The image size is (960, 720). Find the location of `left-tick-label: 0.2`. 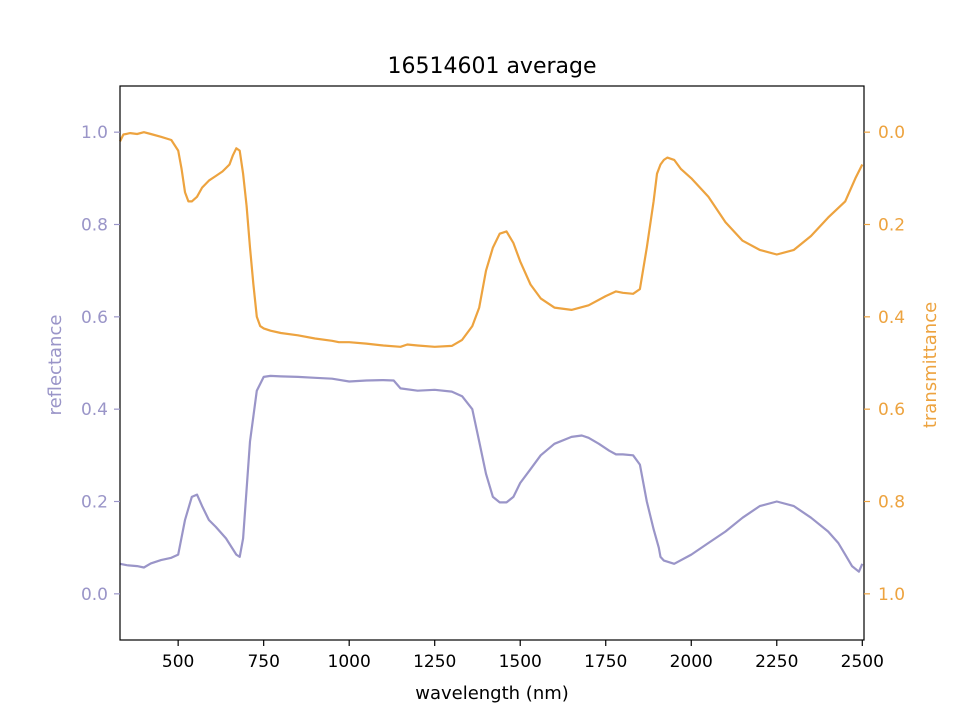

left-tick-label: 0.2 is located at coordinates (94, 503).